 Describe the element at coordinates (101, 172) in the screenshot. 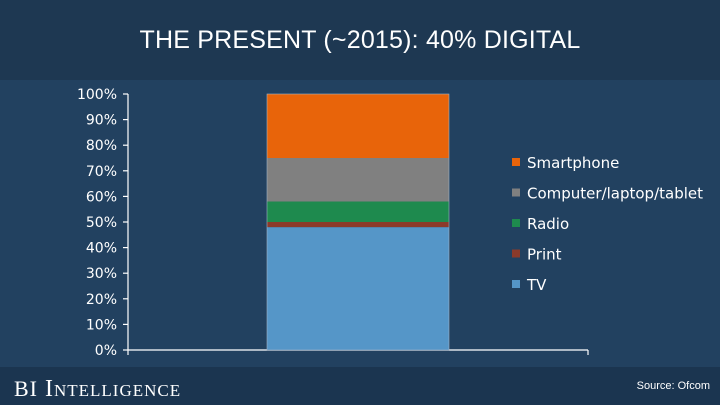

I see `y-tick-label: 70%` at that location.